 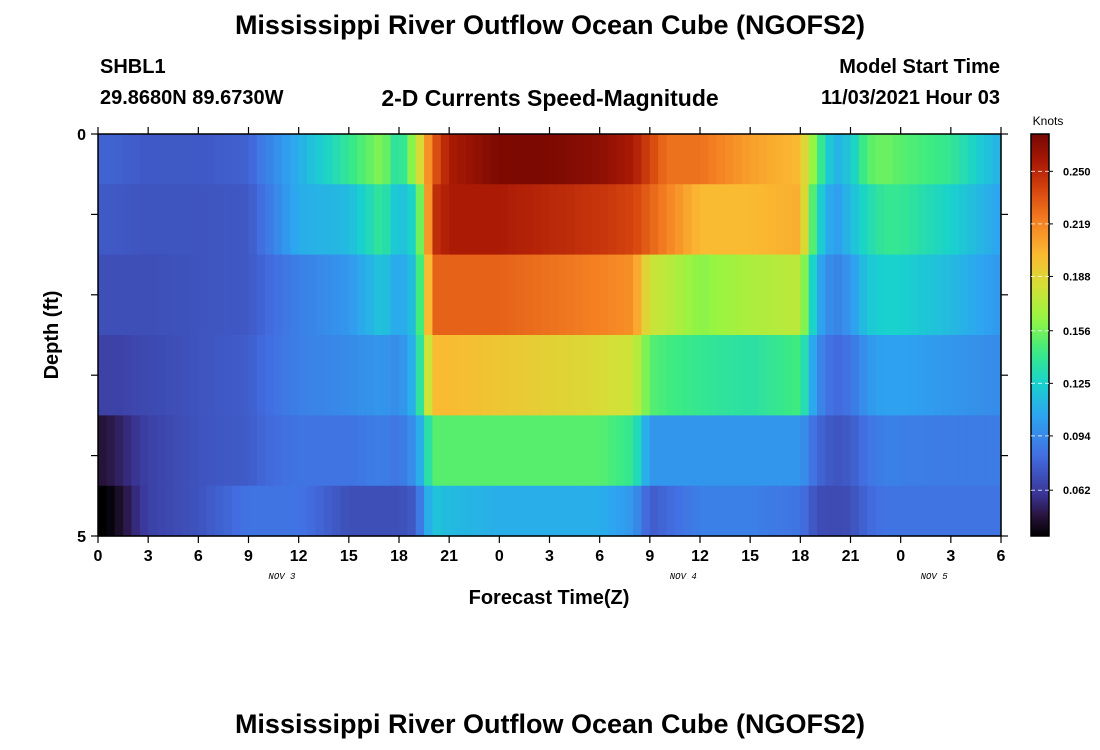 I want to click on day-label: NOV 4, so click(x=683, y=577).